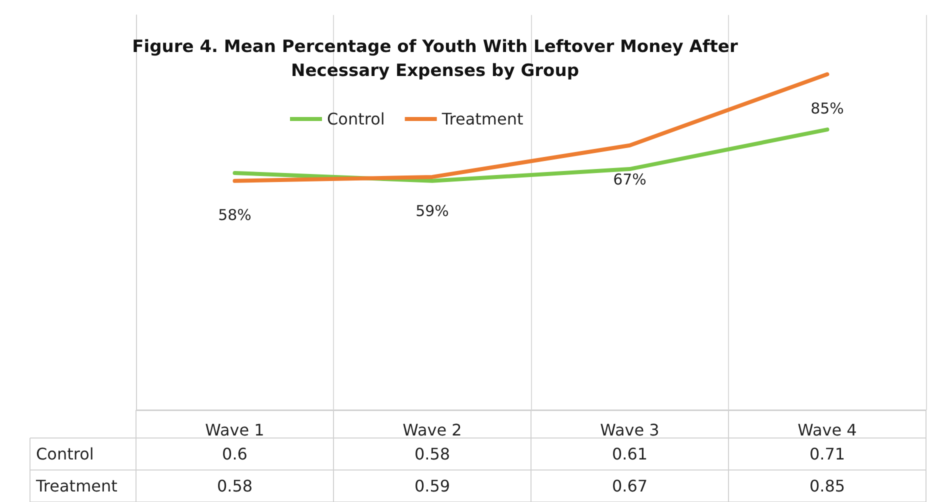 The height and width of the screenshot is (502, 936). I want to click on text: Treatment, so click(77, 486).